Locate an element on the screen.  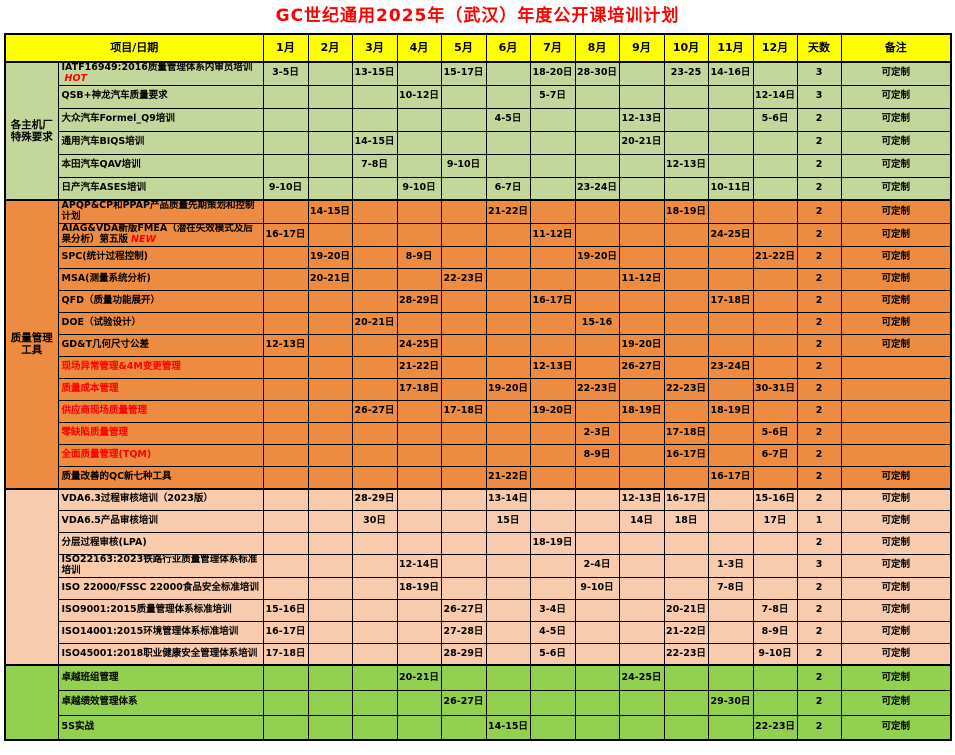
table-row: GD&T几何尺寸公差 12-13日 24-25日 19-20日 2 可定制 is located at coordinates (478, 346).